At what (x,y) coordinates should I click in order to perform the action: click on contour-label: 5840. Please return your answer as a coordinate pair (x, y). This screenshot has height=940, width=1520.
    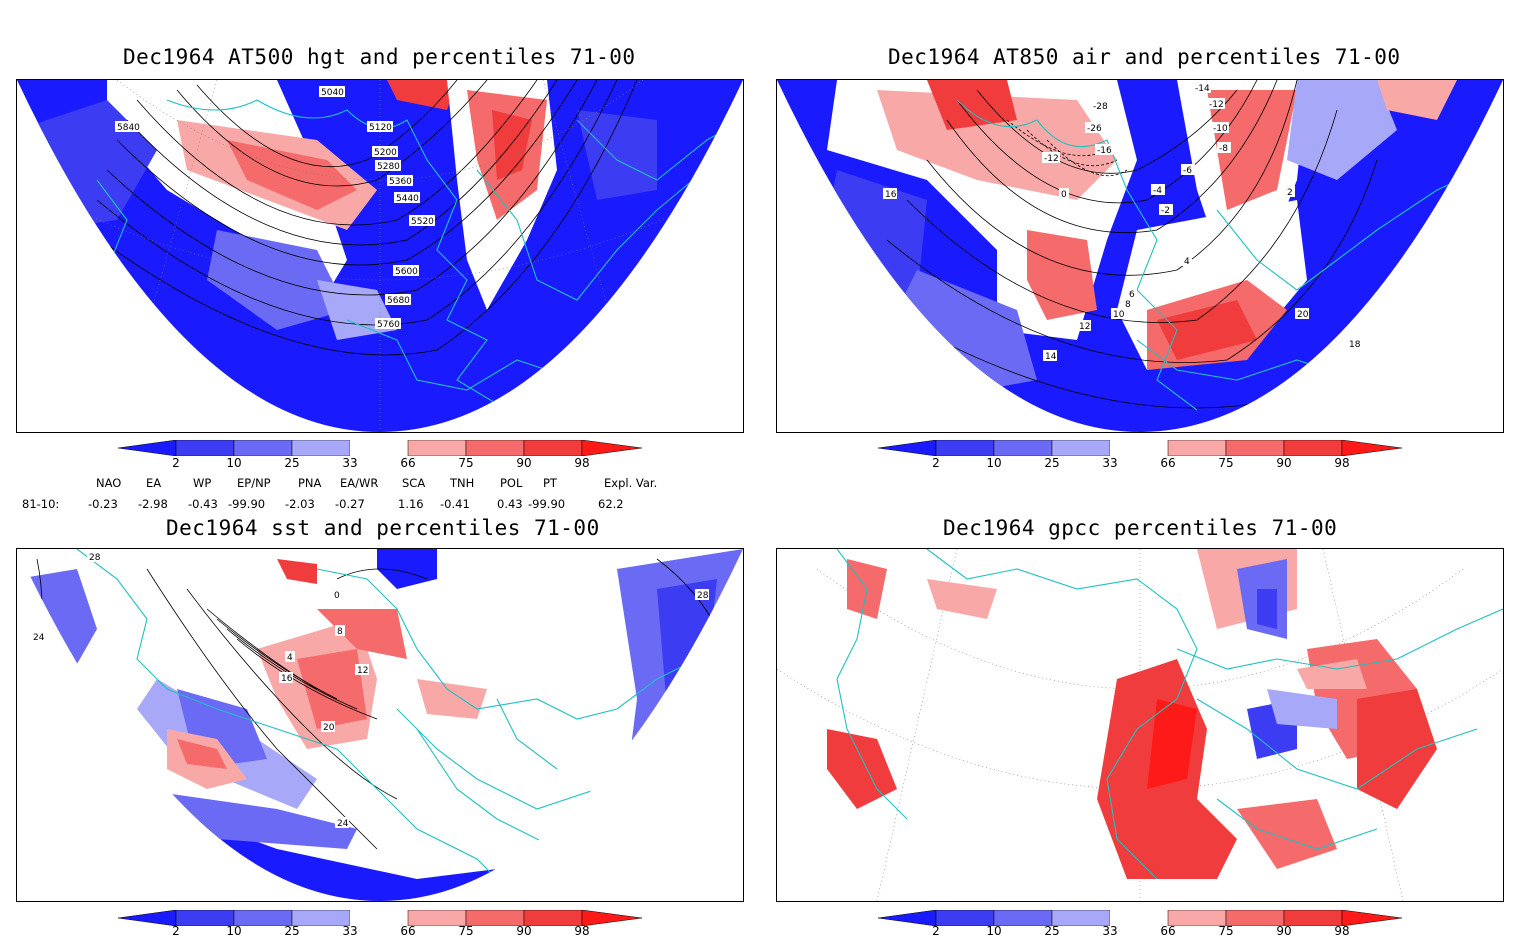
    Looking at the image, I should click on (128, 128).